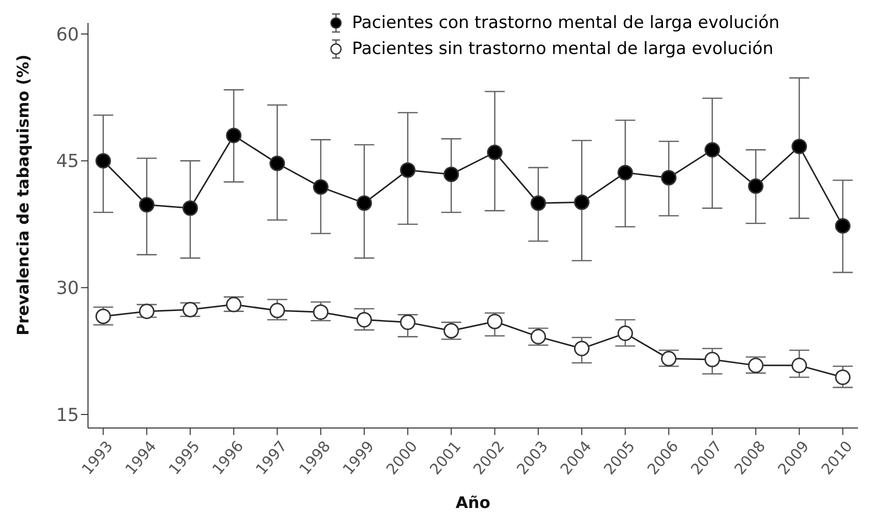 The width and height of the screenshot is (873, 521). What do you see at coordinates (563, 49) in the screenshot?
I see `legend-label: Pacientes sin trastorno mental de larga evolución` at bounding box center [563, 49].